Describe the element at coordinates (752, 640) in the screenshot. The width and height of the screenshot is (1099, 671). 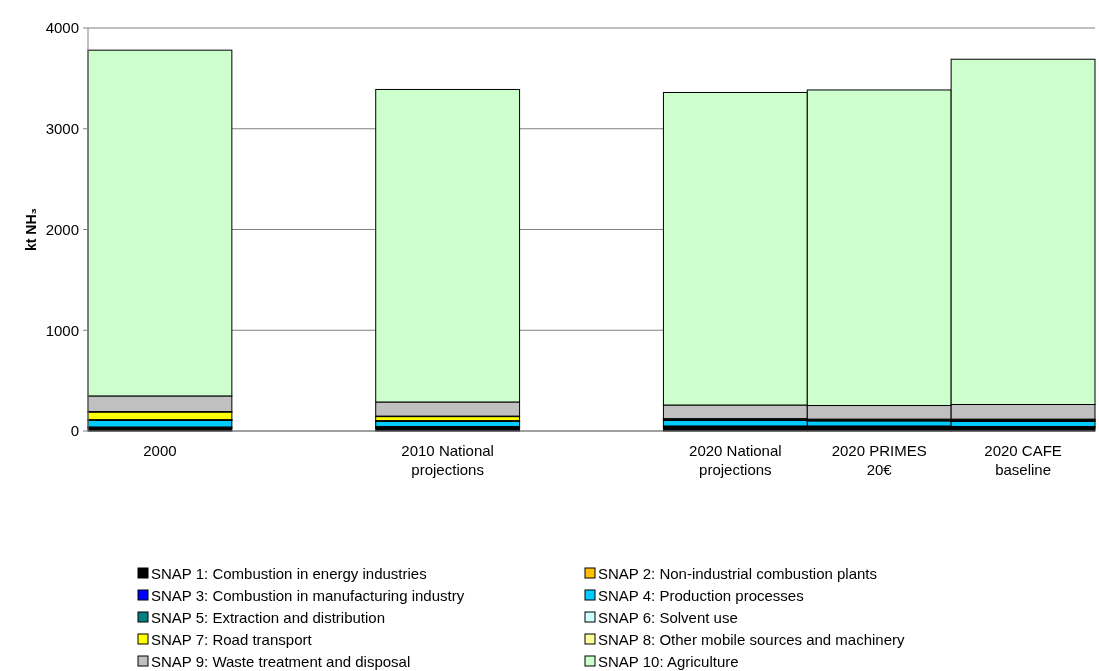
I see `legend-label: SNAP 8: Other mobile sources and machinery` at that location.